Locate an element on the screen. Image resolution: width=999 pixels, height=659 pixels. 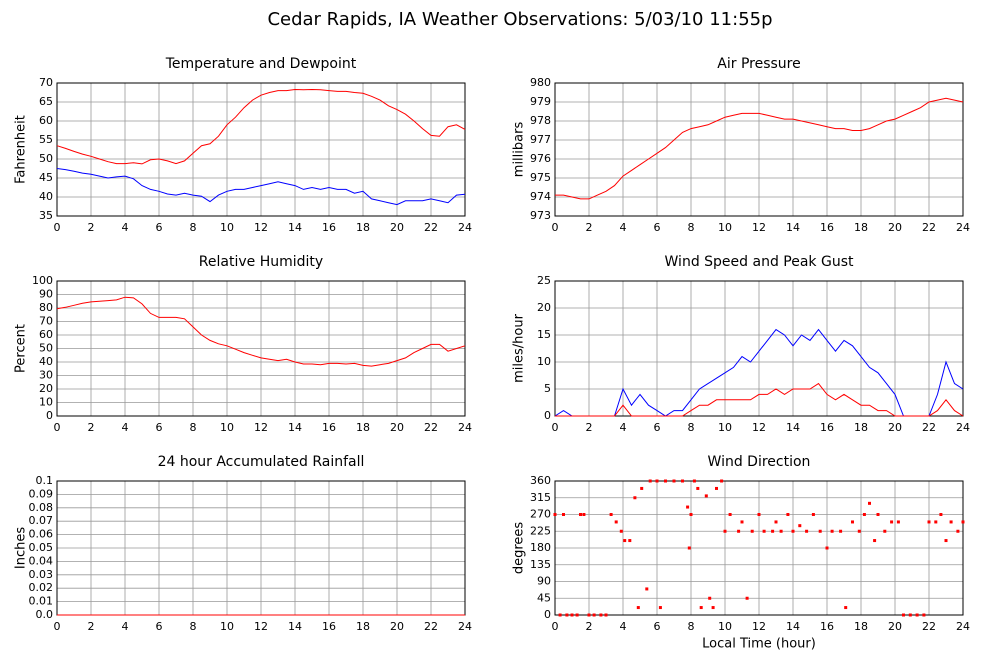
y-tick-label: 90 is located at coordinates (46, 294).